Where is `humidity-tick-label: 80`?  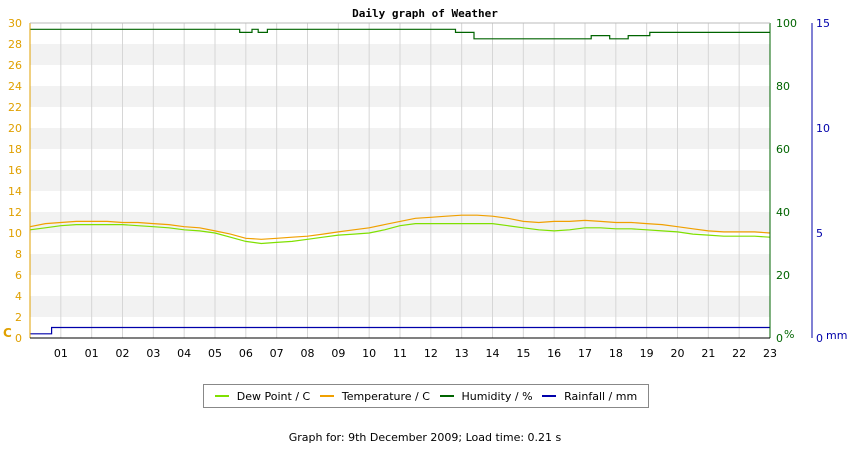 humidity-tick-label: 80 is located at coordinates (783, 86).